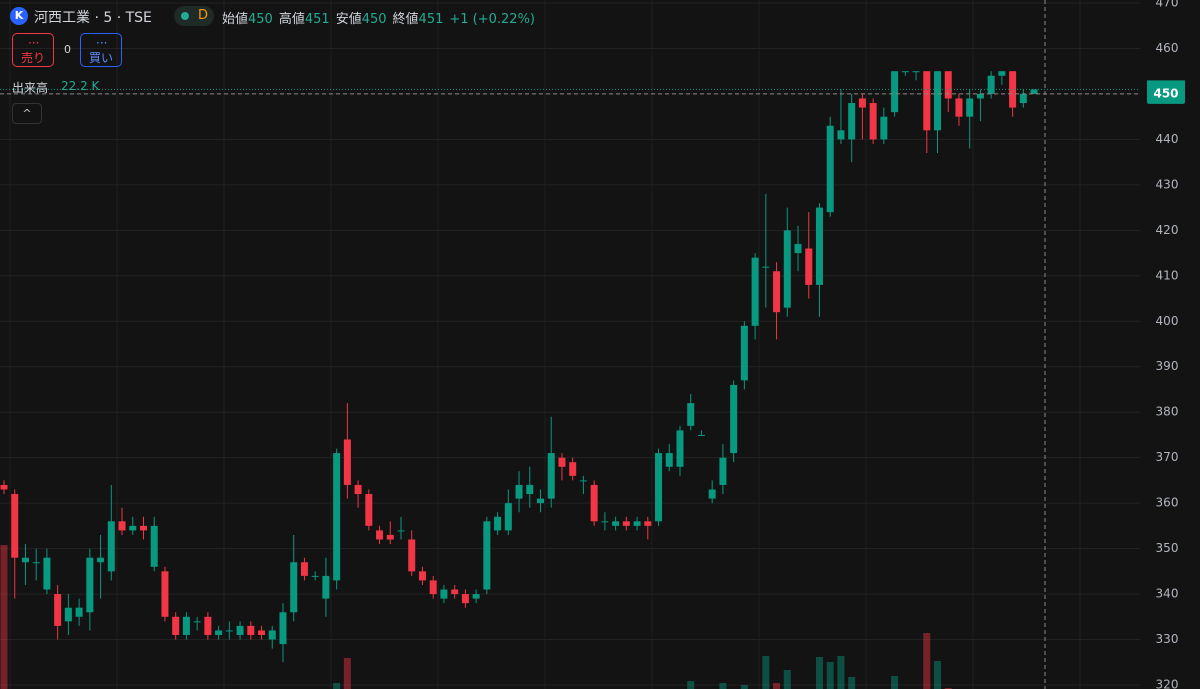 The height and width of the screenshot is (689, 1200). What do you see at coordinates (1167, 321) in the screenshot?
I see `y-tick-label: 400` at bounding box center [1167, 321].